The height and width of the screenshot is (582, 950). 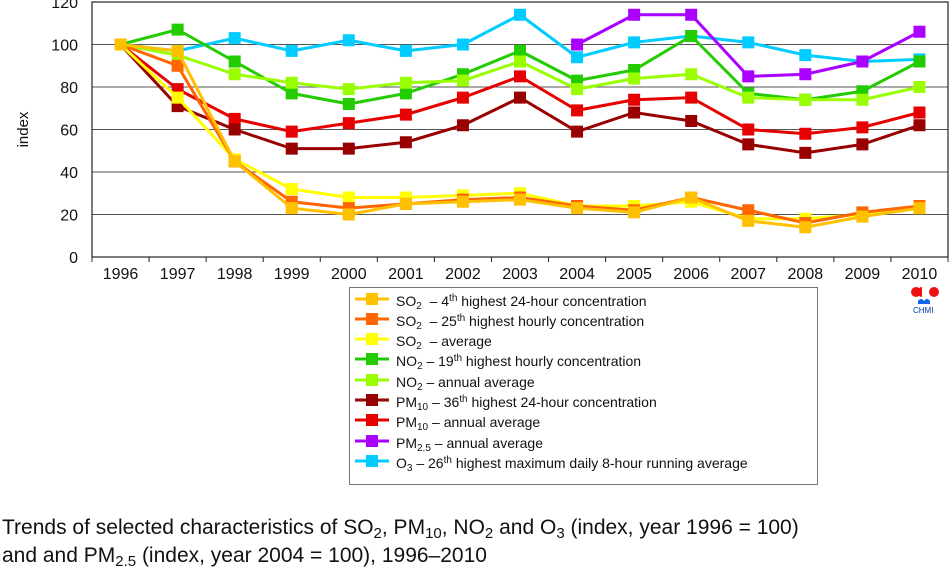 What do you see at coordinates (64, 6) in the screenshot?
I see `y-tick-label: 120` at bounding box center [64, 6].